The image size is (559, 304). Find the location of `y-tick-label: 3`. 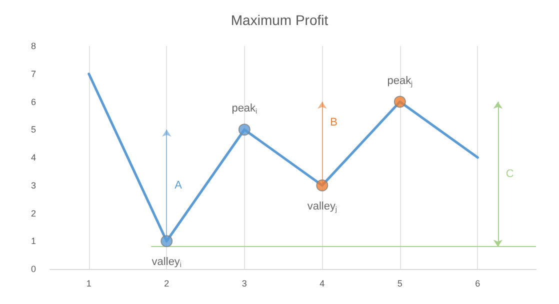

y-tick-label: 3 is located at coordinates (33, 185).